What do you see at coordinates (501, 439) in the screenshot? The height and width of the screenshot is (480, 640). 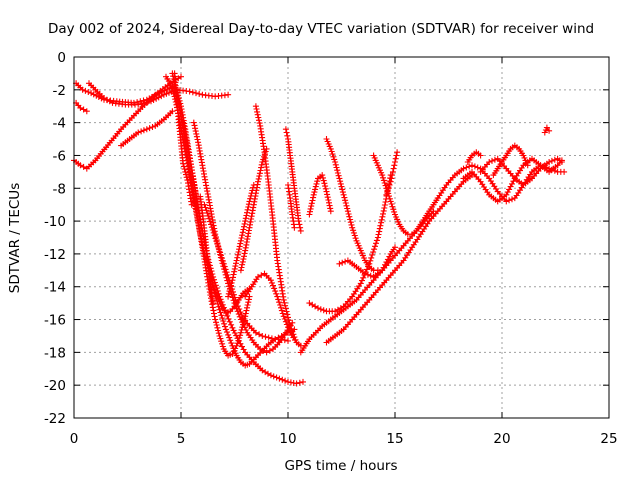 I see `x-tick-label: 20` at bounding box center [501, 439].